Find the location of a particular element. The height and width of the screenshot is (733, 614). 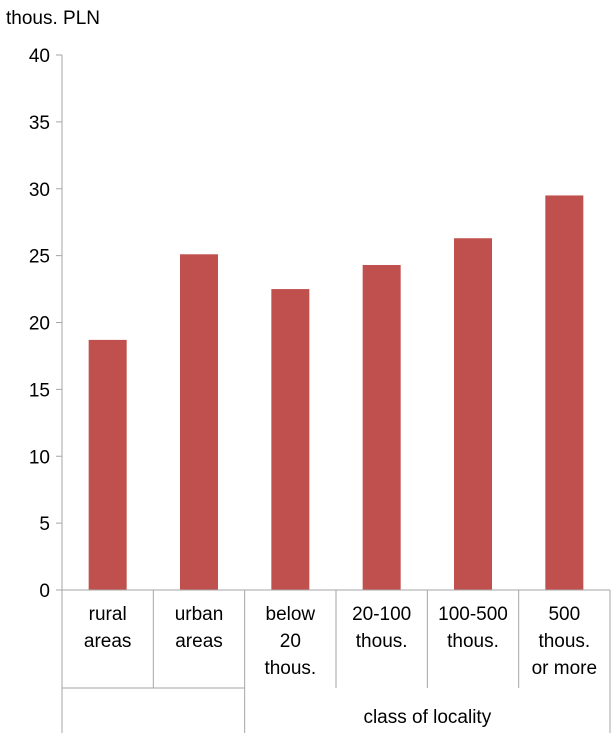

y-tick-label: 0 is located at coordinates (44, 591).